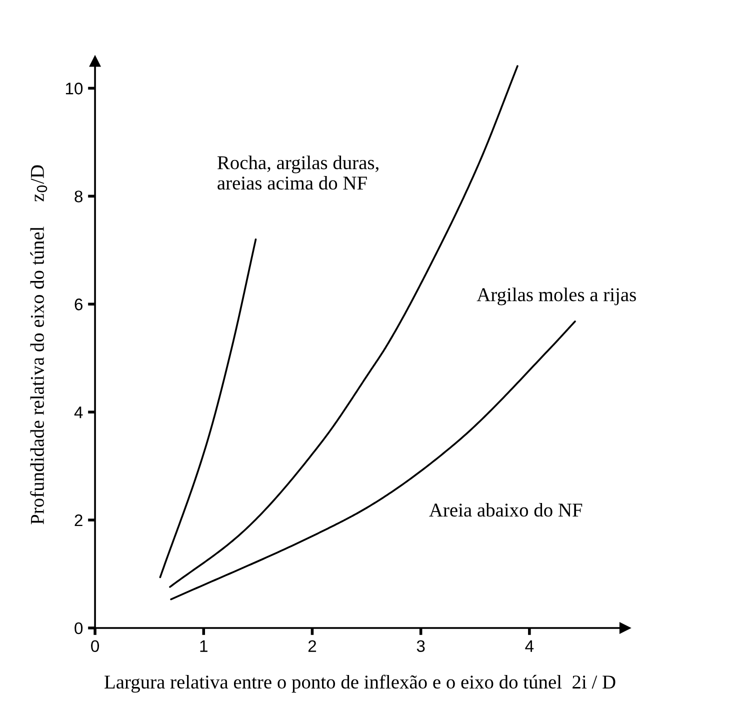  Describe the element at coordinates (297, 173) in the screenshot. I see `annotation: Rocha, argilas duras, areias acima do NF` at that location.